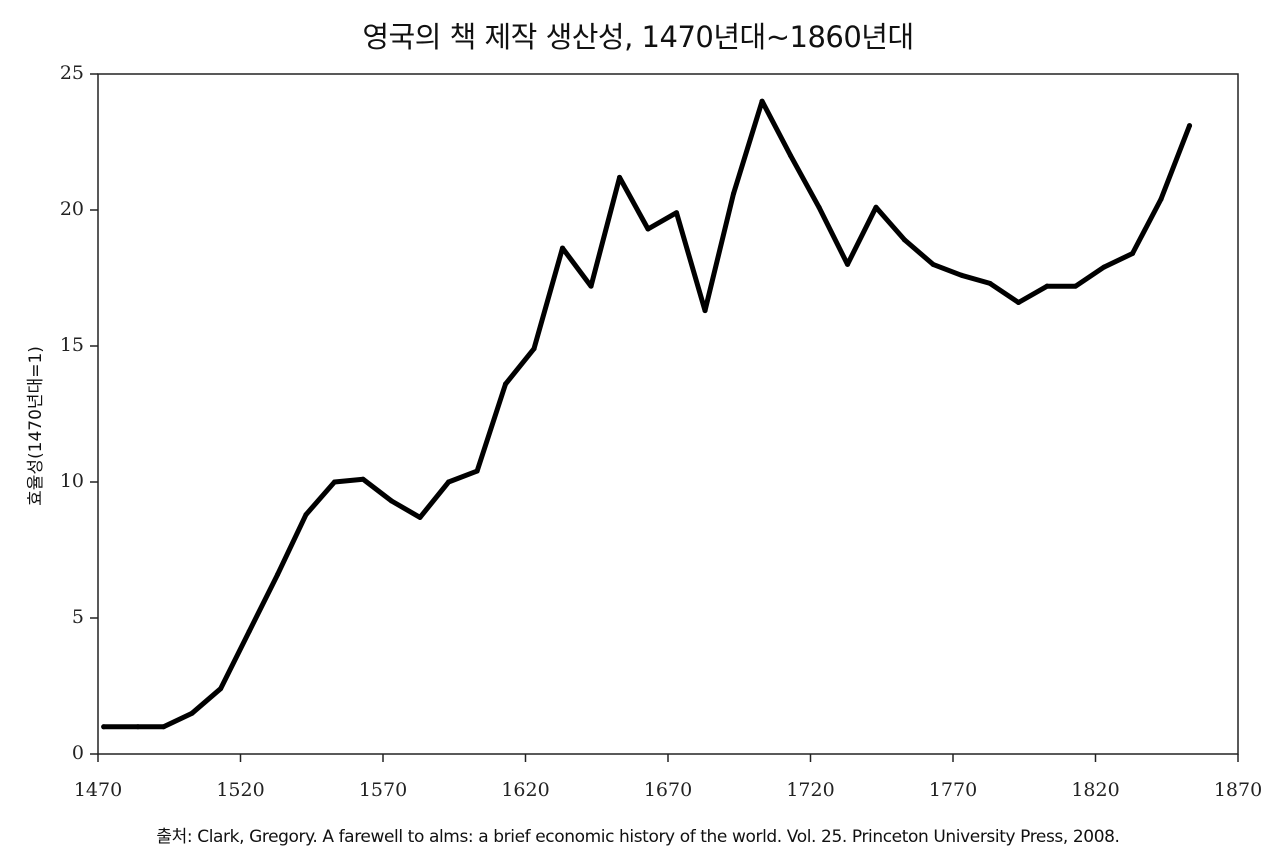 The height and width of the screenshot is (848, 1276). I want to click on y-tick-label: 20, so click(72, 209).